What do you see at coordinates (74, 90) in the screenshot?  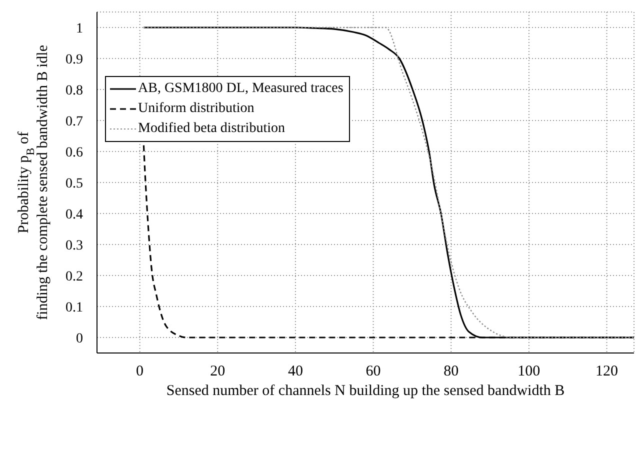 I see `y-tick-label: 0.8` at bounding box center [74, 90].